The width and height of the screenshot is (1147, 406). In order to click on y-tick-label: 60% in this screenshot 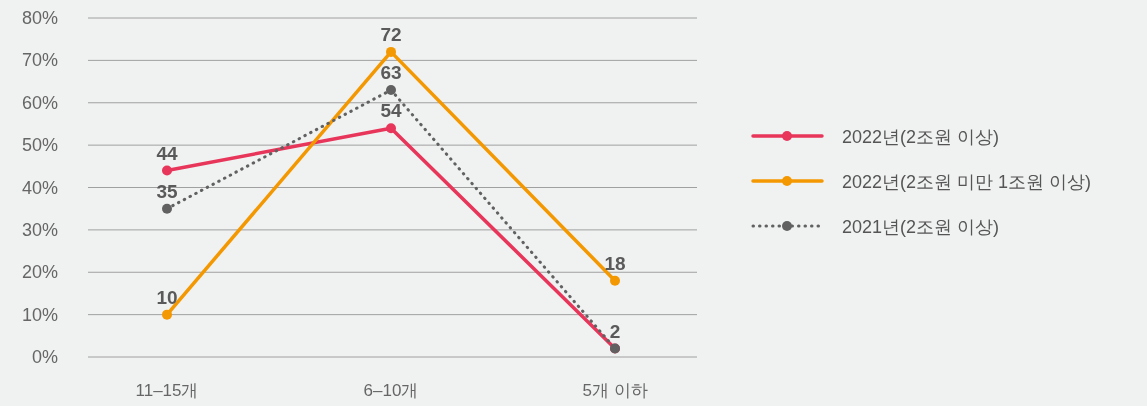, I will do `click(39, 102)`.